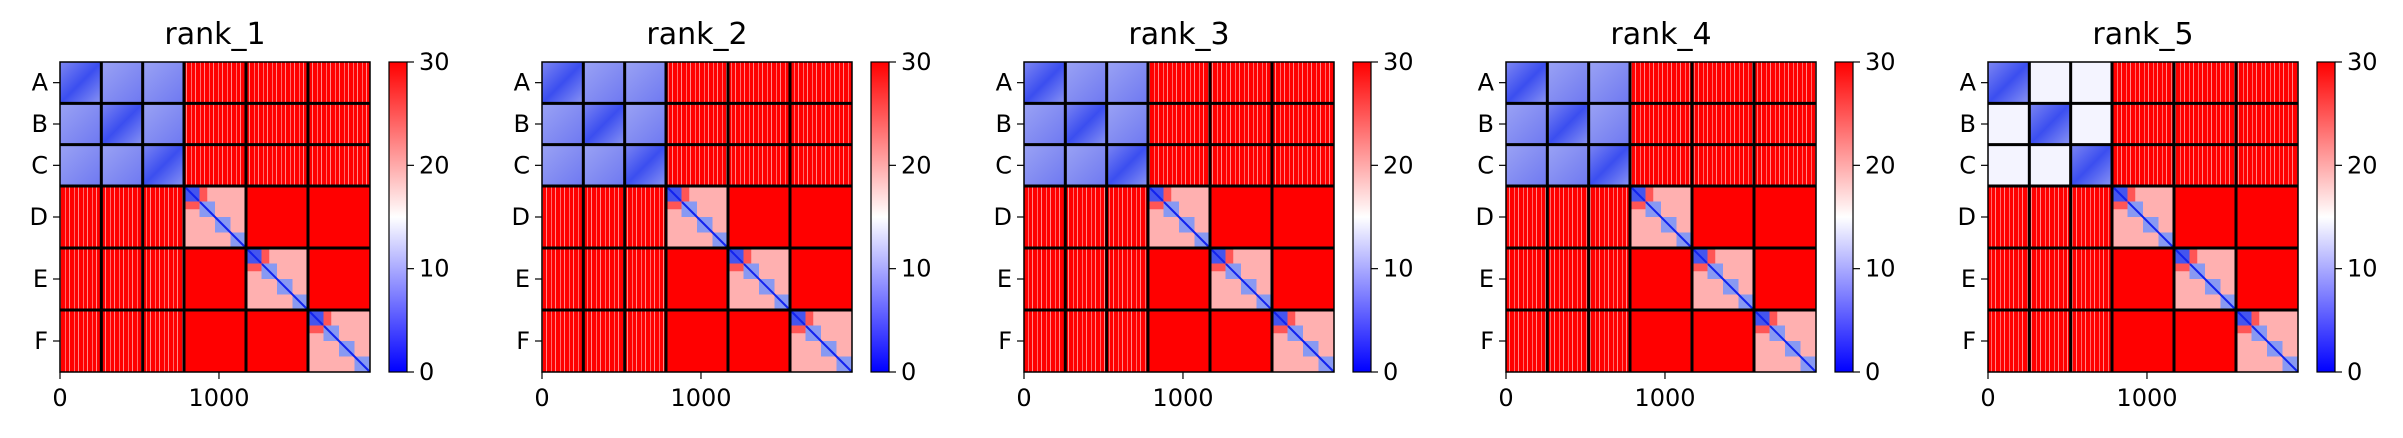 The height and width of the screenshot is (438, 2403). I want to click on block-C-B, so click(1086, 165).